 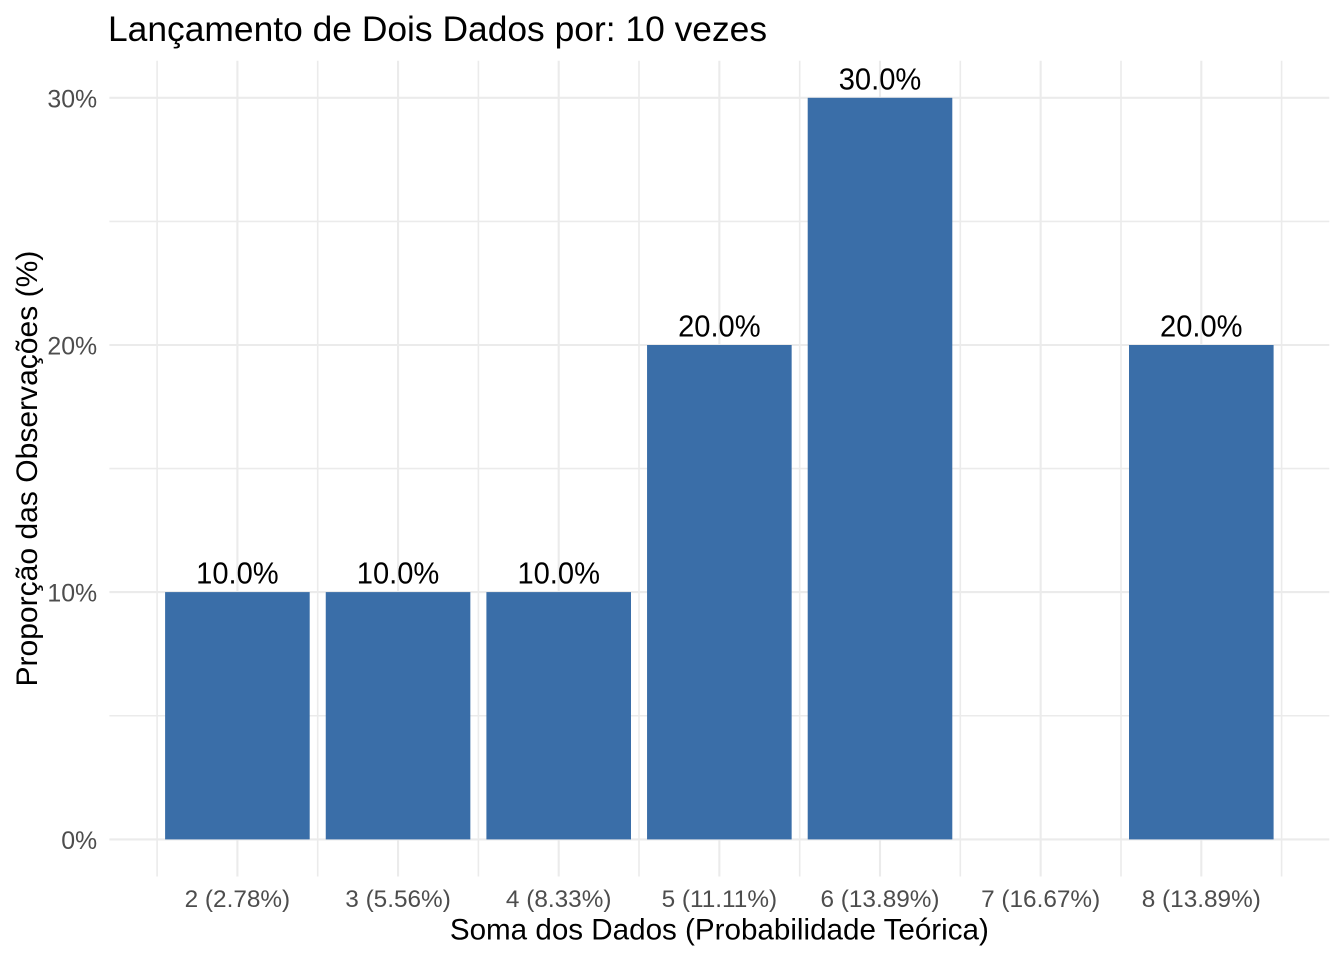 What do you see at coordinates (398, 899) in the screenshot?
I see `svg-text: 3 (5.56%)` at bounding box center [398, 899].